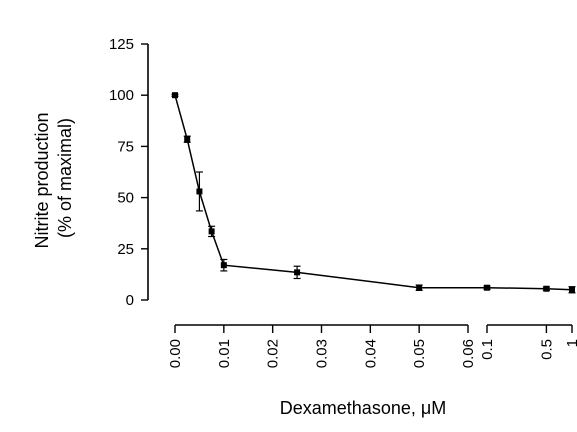  Describe the element at coordinates (370, 353) in the screenshot. I see `x-tick-0.04-label: 0.04` at that location.